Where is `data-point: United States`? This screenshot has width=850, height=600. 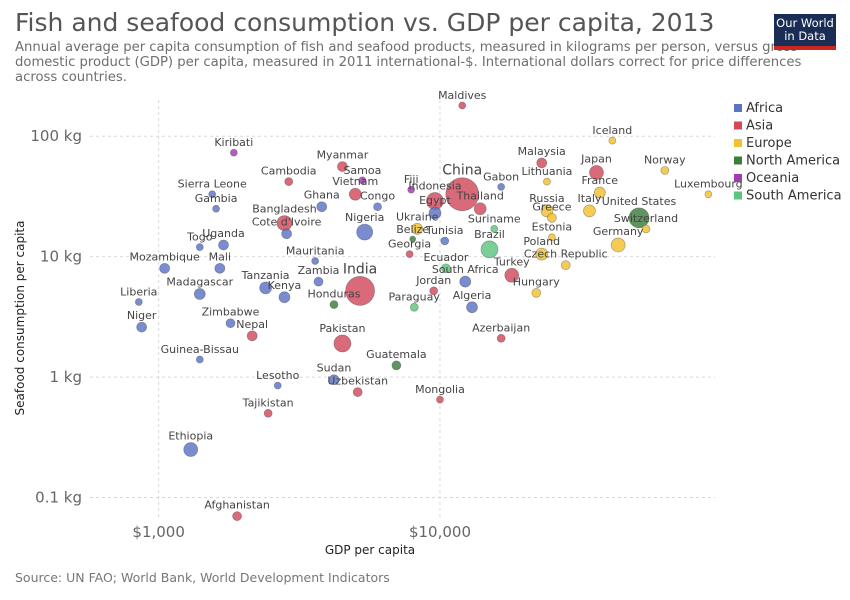
data-point: United States is located at coordinates (639, 218).